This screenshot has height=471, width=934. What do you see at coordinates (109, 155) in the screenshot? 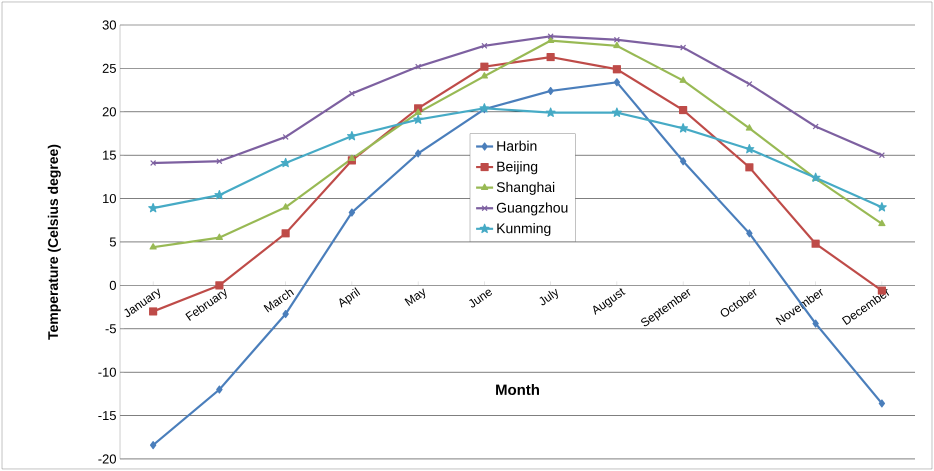
I see `y-tick-label: 15` at bounding box center [109, 155].